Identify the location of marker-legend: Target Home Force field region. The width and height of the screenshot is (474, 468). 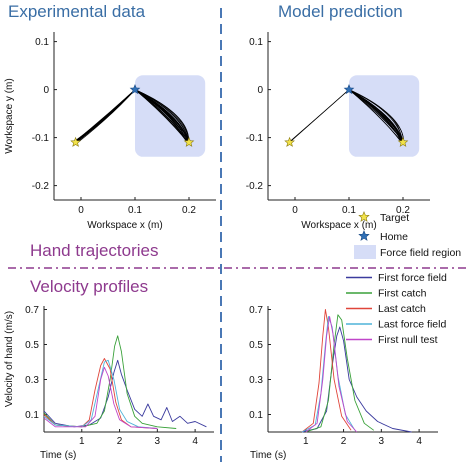
(407, 234).